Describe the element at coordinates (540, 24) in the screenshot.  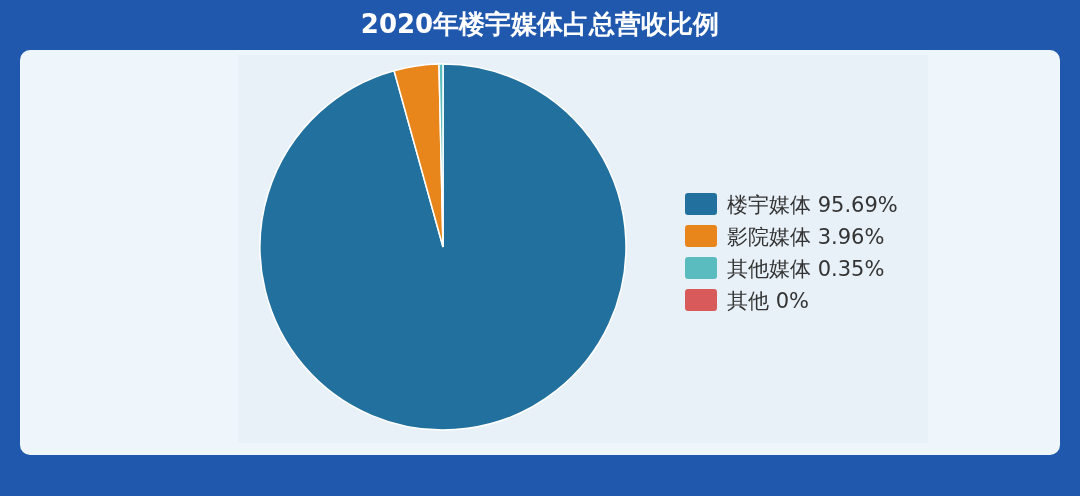
I see `chart-title: 2020年楼宇媒体占总营收比例` at that location.